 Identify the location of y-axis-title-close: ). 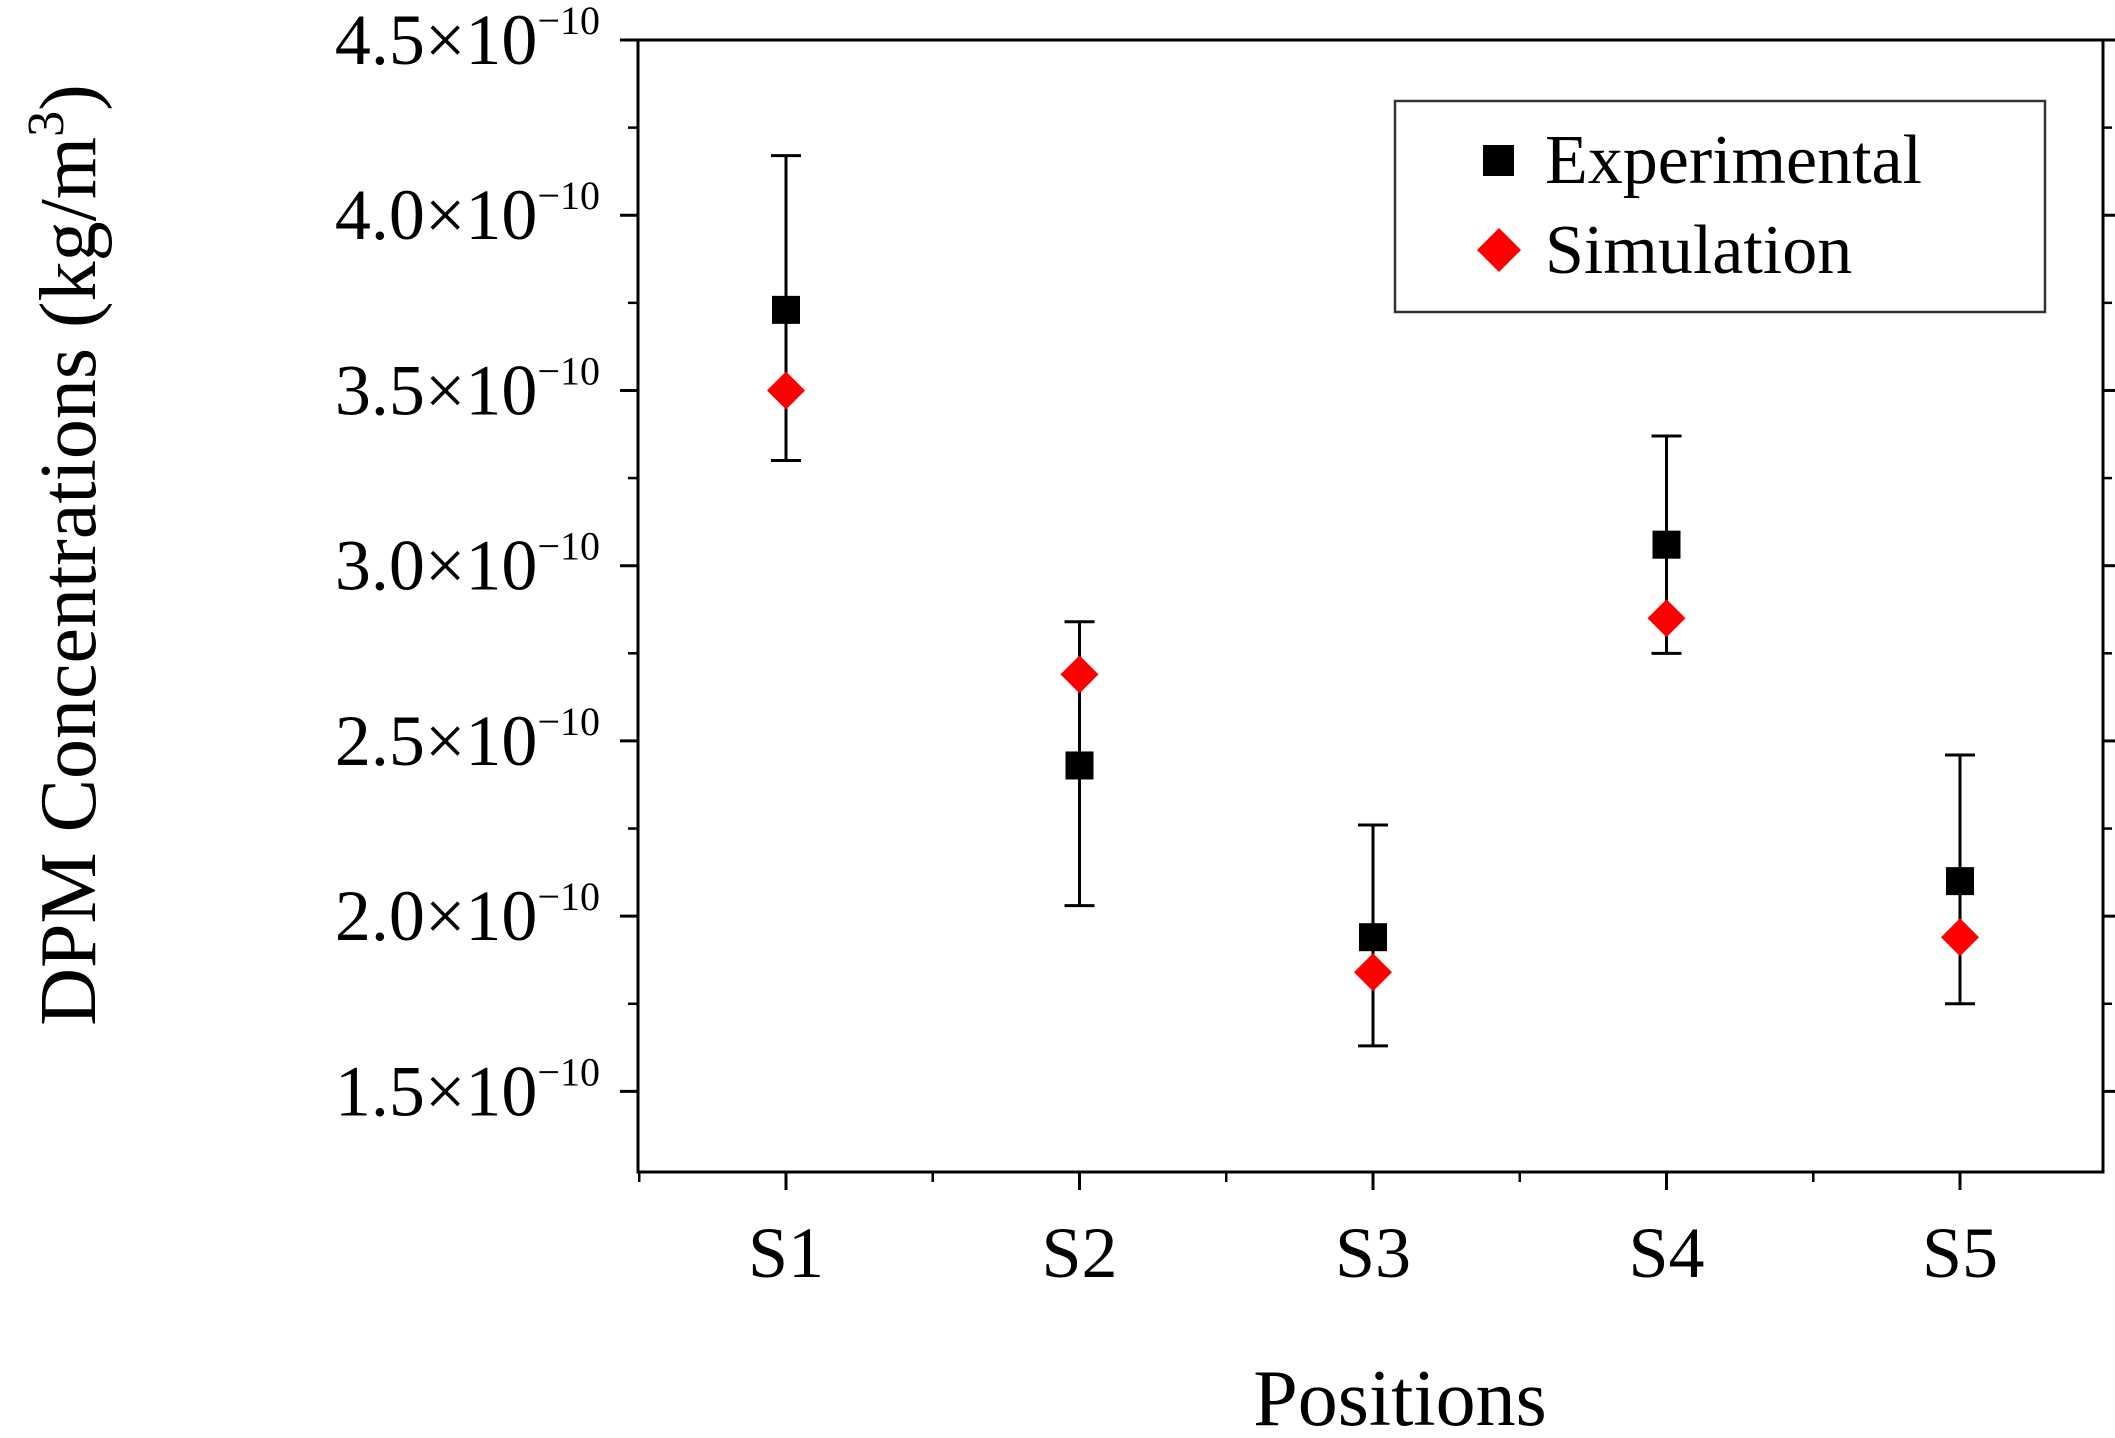
(69, 97).